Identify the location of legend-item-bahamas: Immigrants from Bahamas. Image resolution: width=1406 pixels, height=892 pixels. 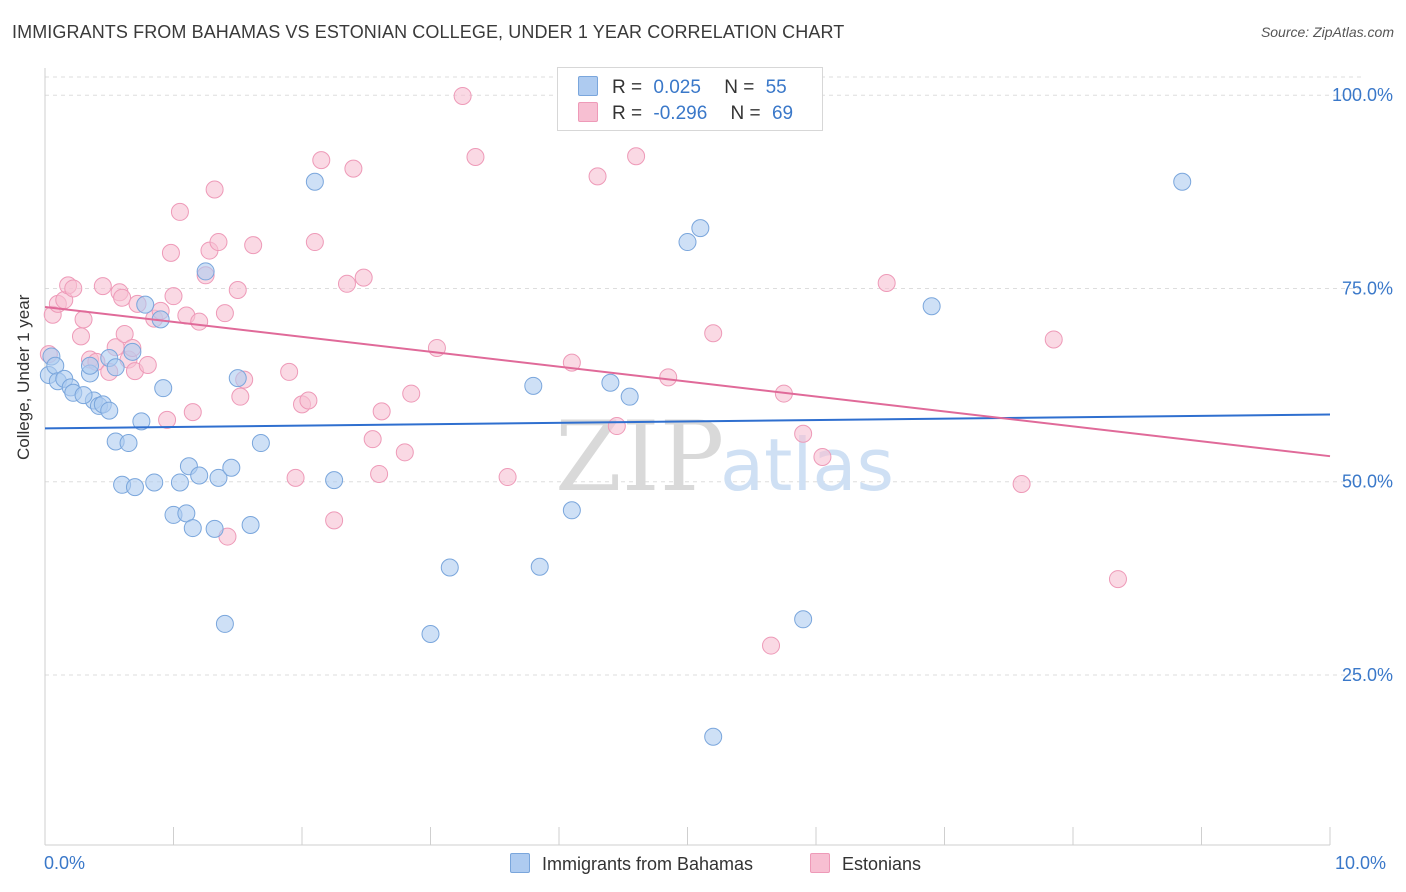
(631, 864).